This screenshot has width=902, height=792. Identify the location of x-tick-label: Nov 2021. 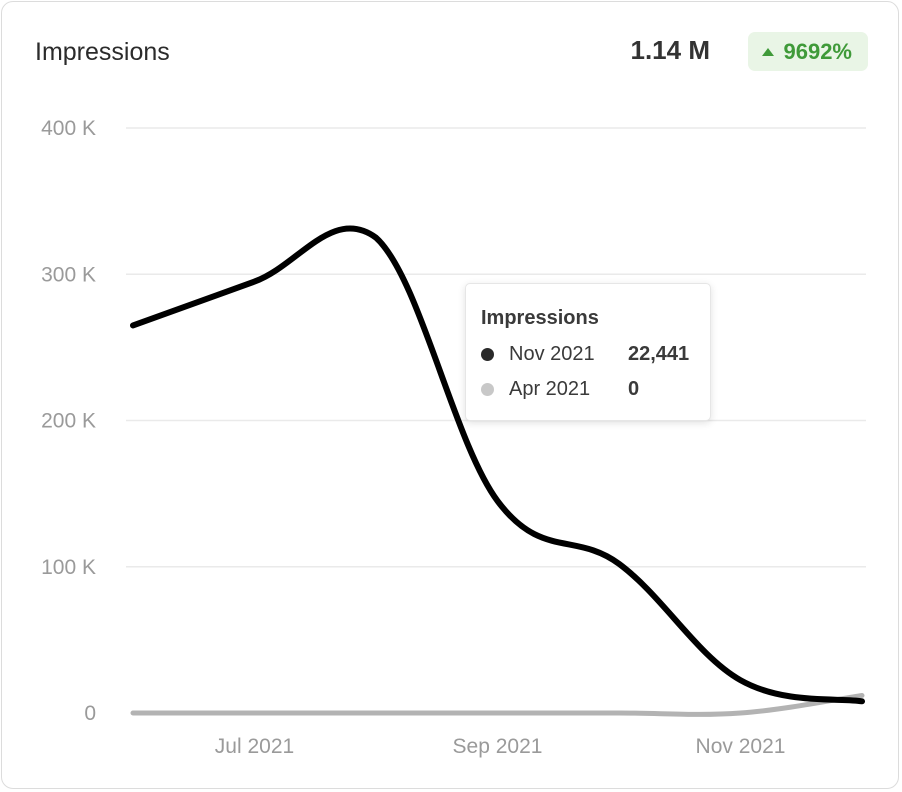
(741, 746).